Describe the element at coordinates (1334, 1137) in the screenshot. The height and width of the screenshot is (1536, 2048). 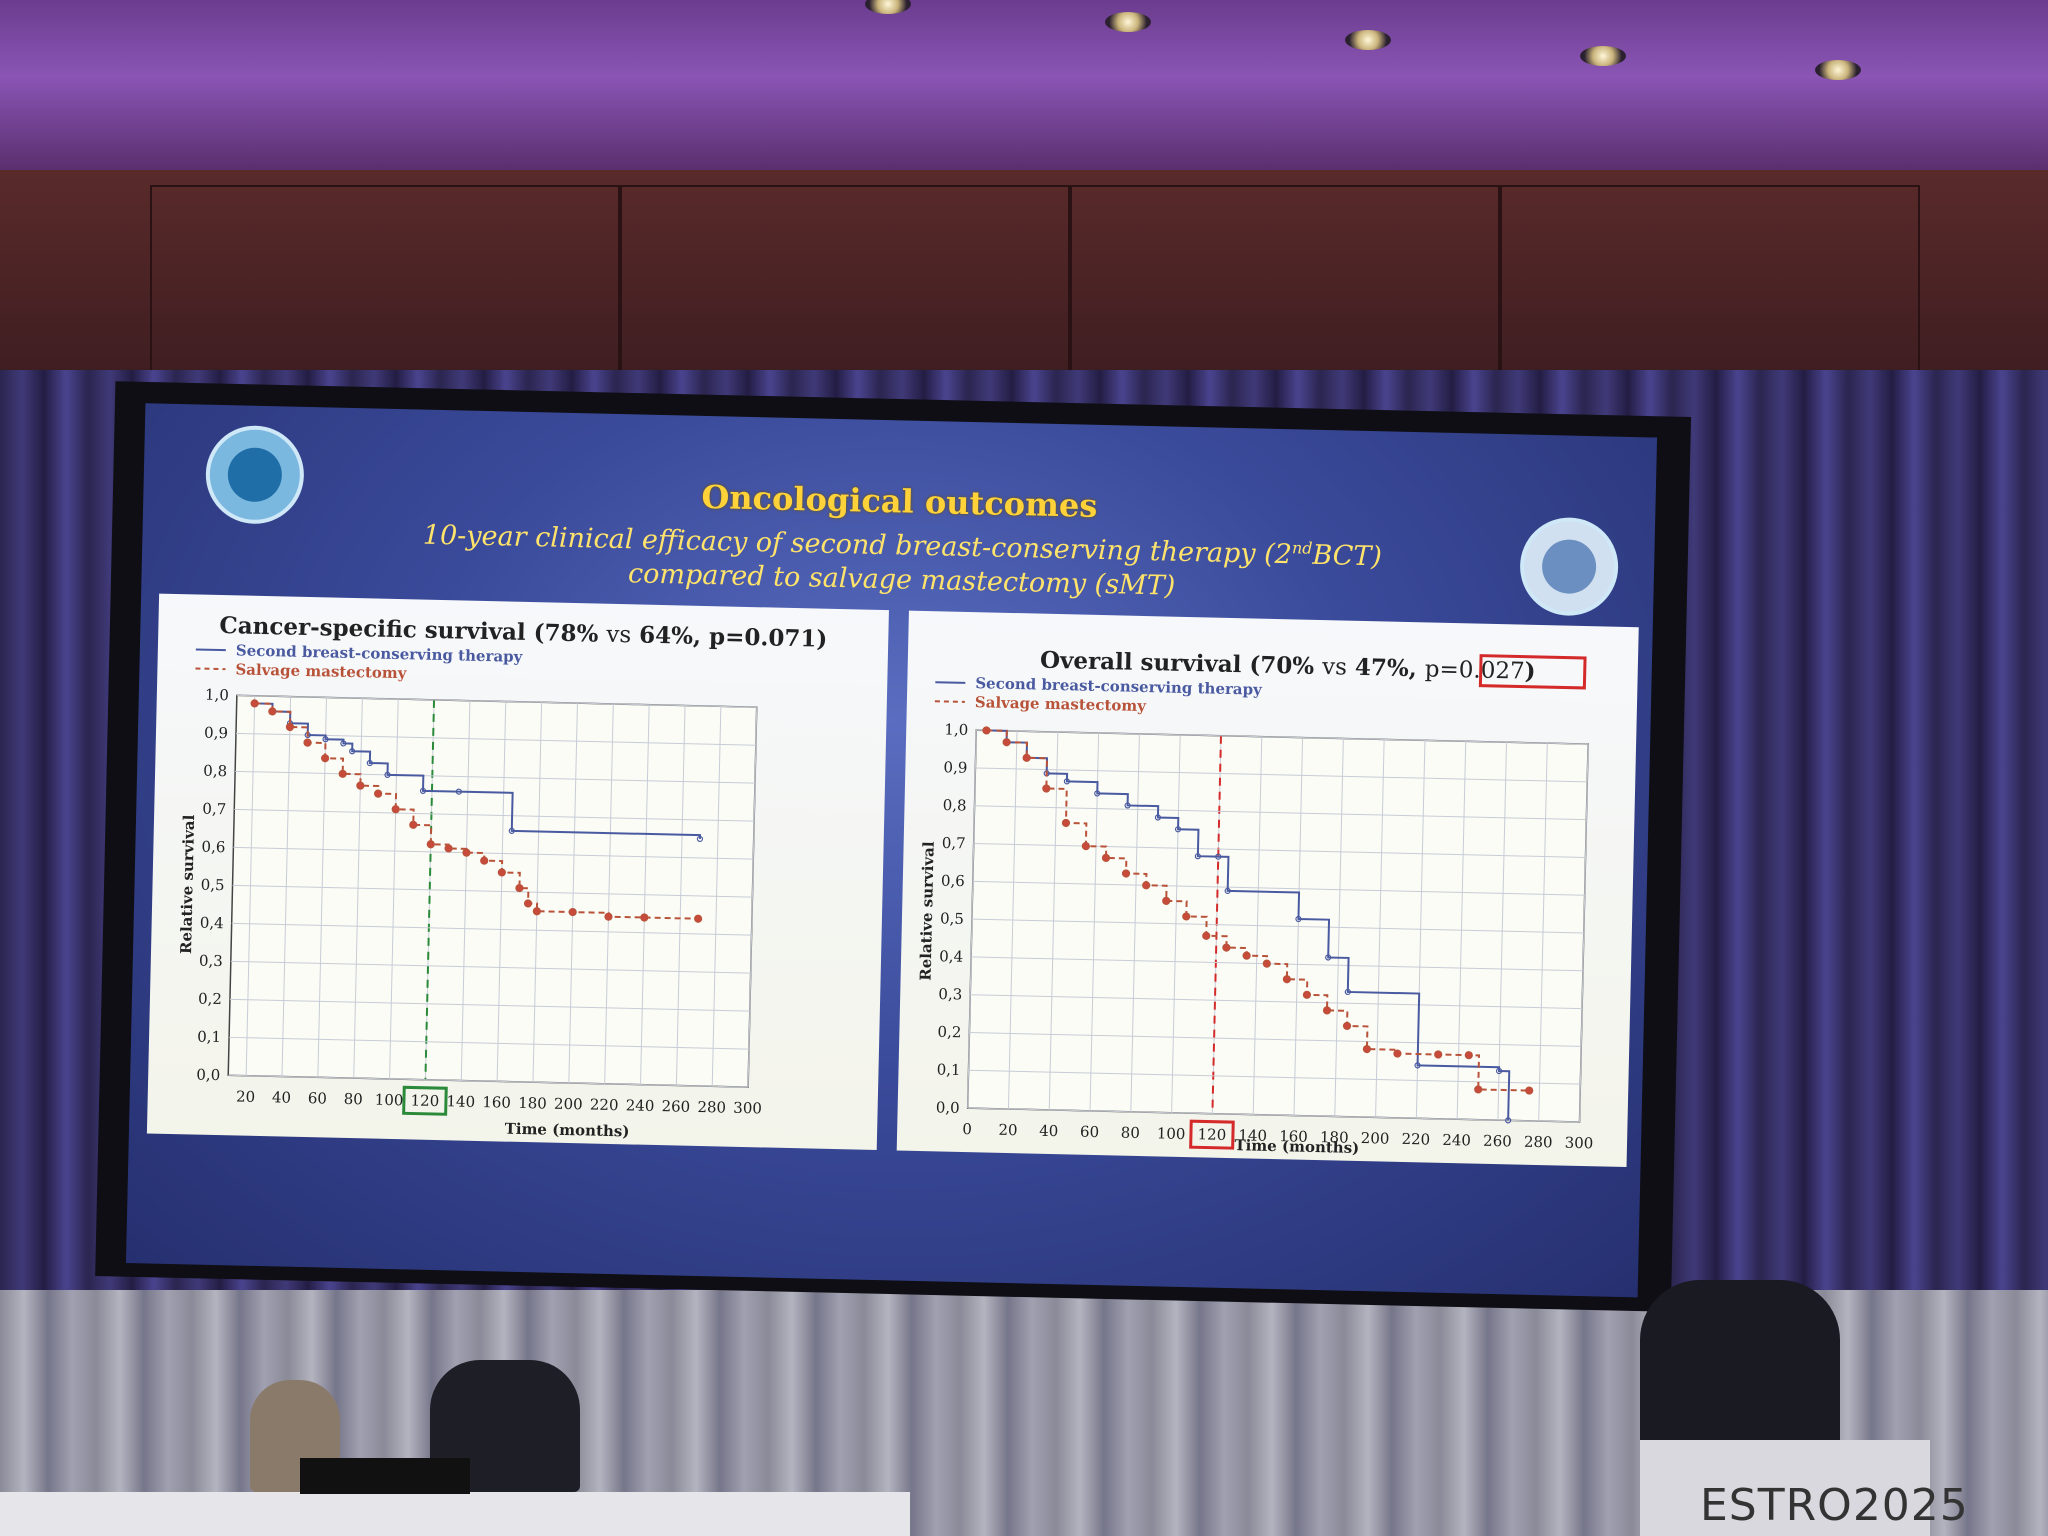
I see `x-tick-label: 180` at that location.